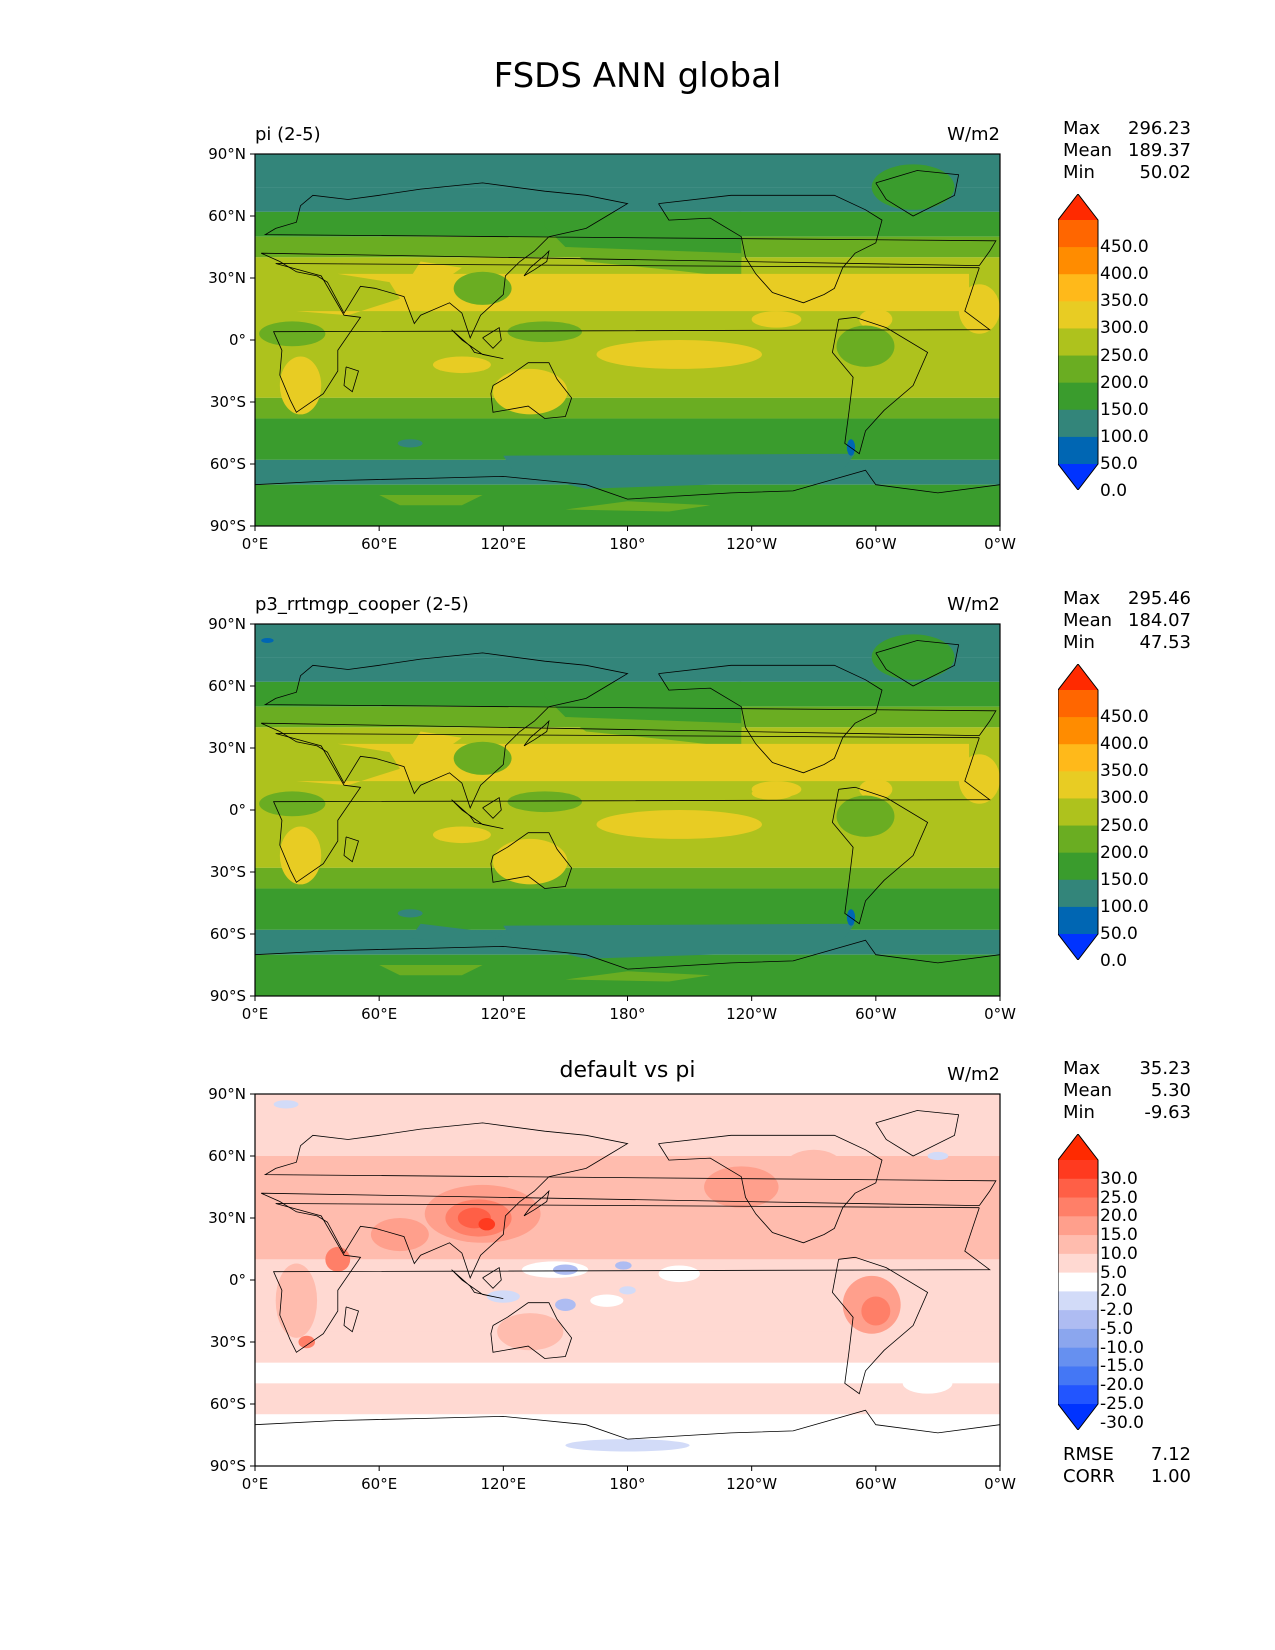 The height and width of the screenshot is (1650, 1275). Describe the element at coordinates (1124, 906) in the screenshot. I see `colorbar-label: 100.0` at that location.